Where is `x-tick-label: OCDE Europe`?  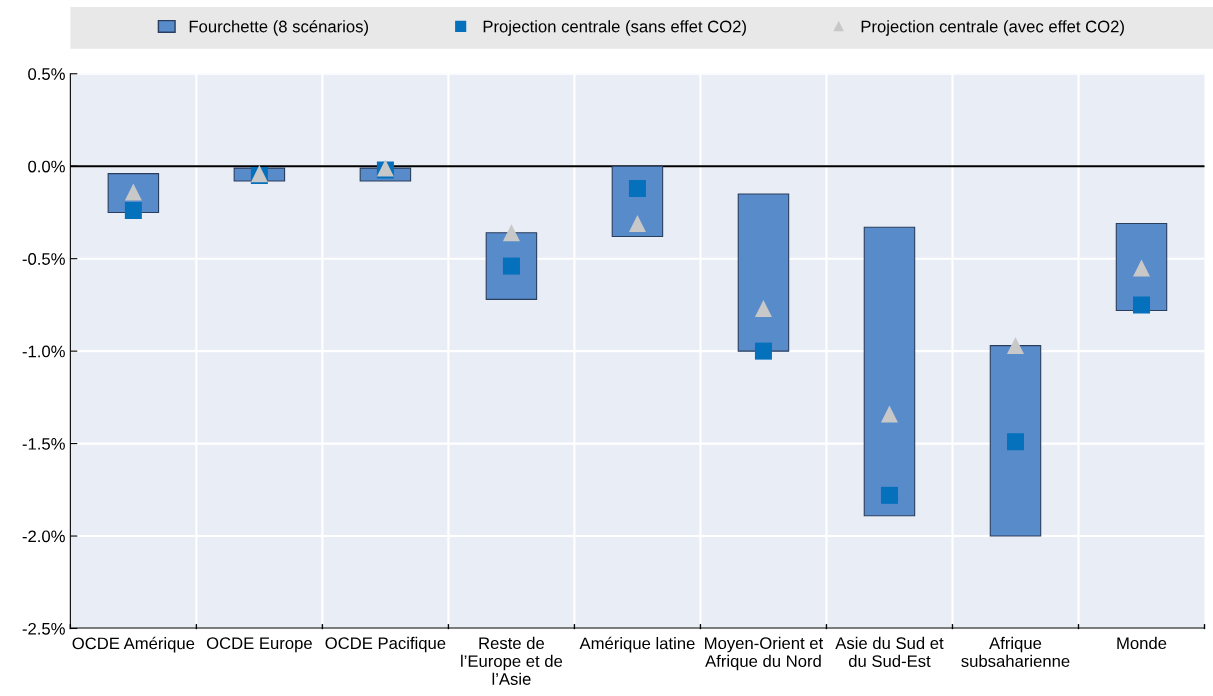 x-tick-label: OCDE Europe is located at coordinates (259, 645).